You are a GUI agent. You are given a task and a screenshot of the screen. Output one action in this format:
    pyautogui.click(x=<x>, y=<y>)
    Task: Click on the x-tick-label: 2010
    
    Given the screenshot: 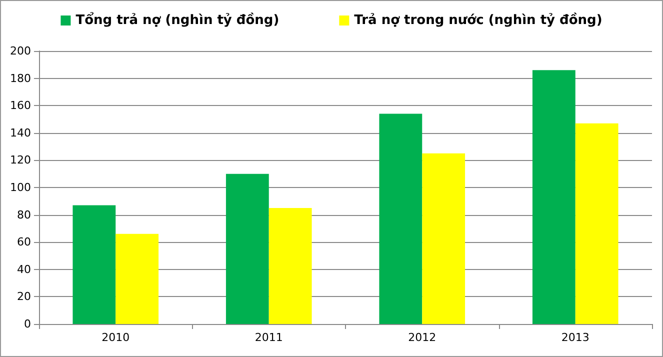 What is the action you would take?
    pyautogui.click(x=116, y=337)
    